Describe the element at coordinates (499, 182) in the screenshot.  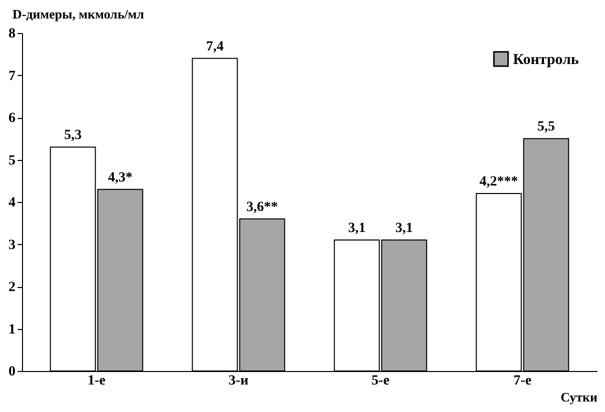
I see `data-label: 4,2***` at that location.